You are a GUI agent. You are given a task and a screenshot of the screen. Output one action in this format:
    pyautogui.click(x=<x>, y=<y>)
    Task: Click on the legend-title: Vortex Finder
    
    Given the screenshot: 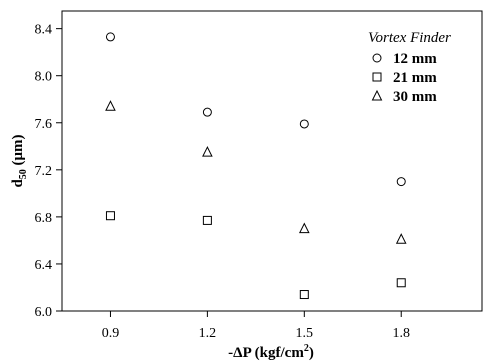 What is the action you would take?
    pyautogui.click(x=409, y=38)
    